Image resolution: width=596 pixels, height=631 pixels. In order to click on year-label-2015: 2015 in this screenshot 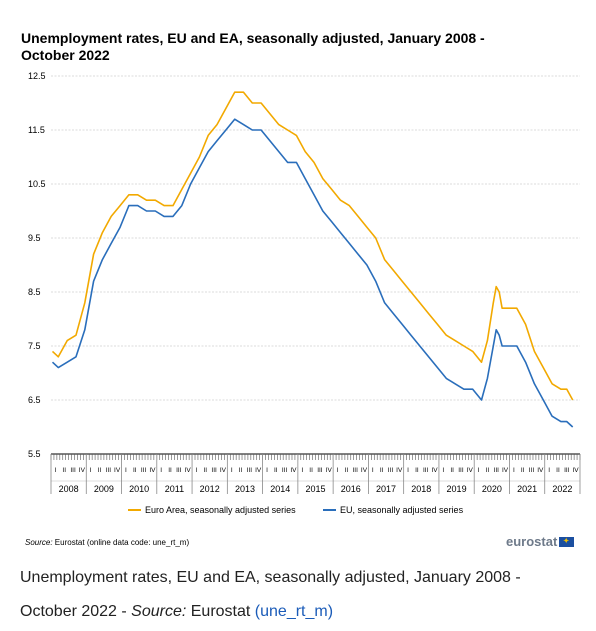, I will do `click(315, 489)`.